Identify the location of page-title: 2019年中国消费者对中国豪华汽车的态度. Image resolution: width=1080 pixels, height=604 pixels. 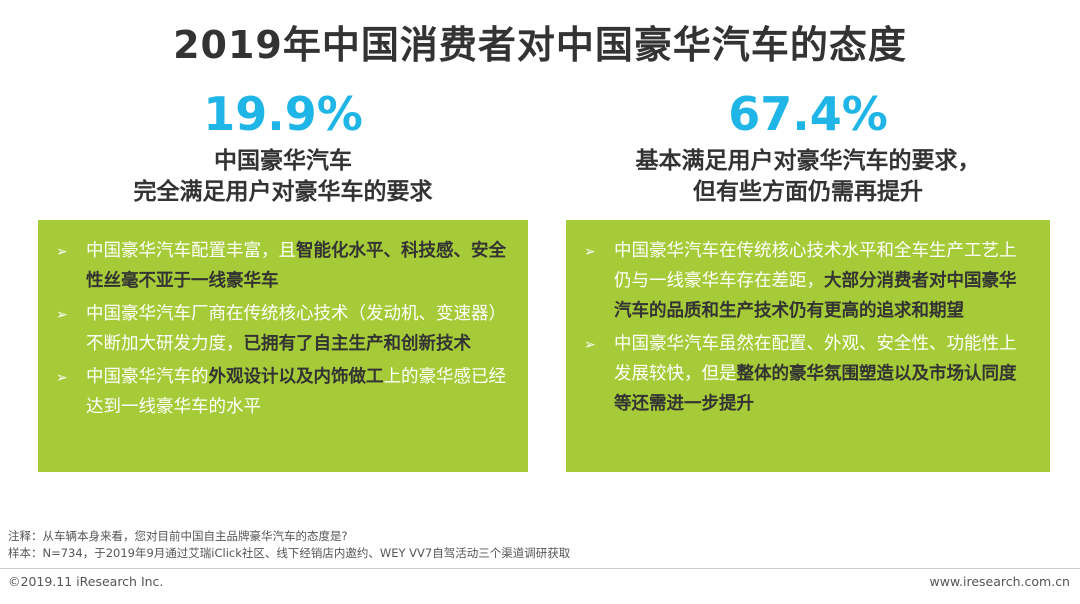
(540, 45).